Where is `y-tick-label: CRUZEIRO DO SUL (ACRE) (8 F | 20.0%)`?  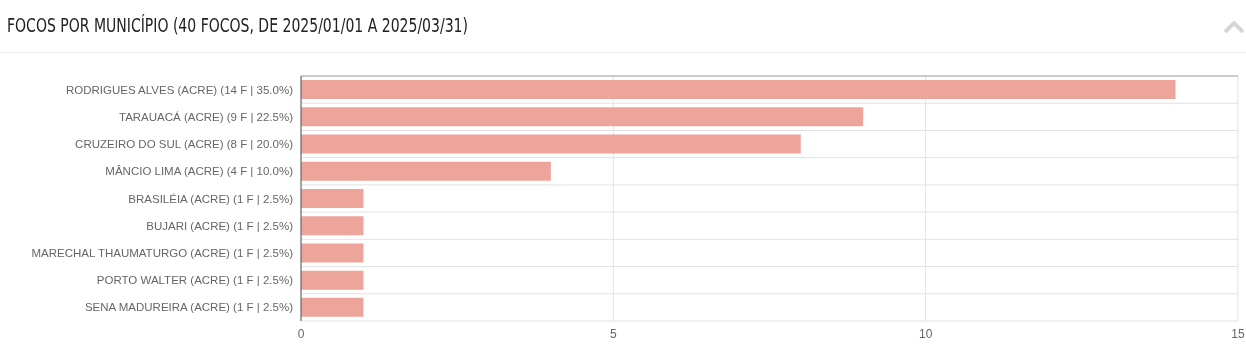 y-tick-label: CRUZEIRO DO SUL (ACRE) (8 F | 20.0%) is located at coordinates (184, 144).